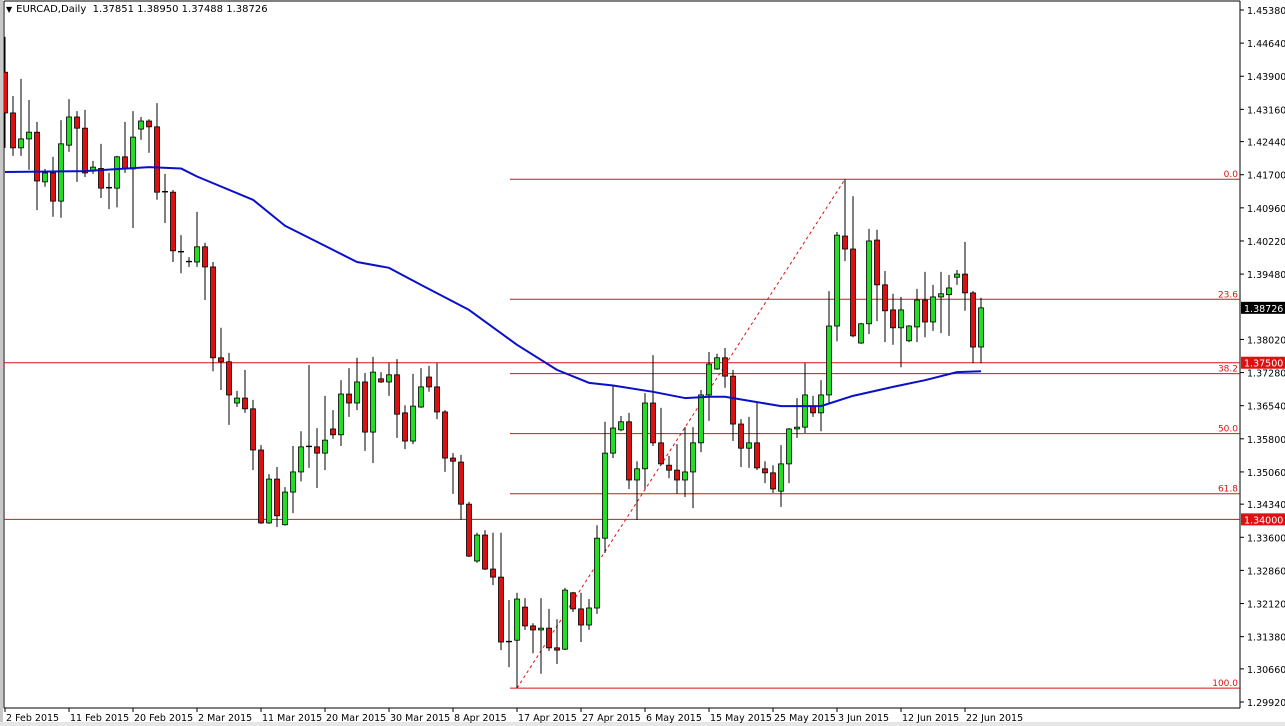 Image resolution: width=1285 pixels, height=726 pixels. What do you see at coordinates (420, 718) in the screenshot?
I see `x-tick-label: 30 Mar 2015` at bounding box center [420, 718].